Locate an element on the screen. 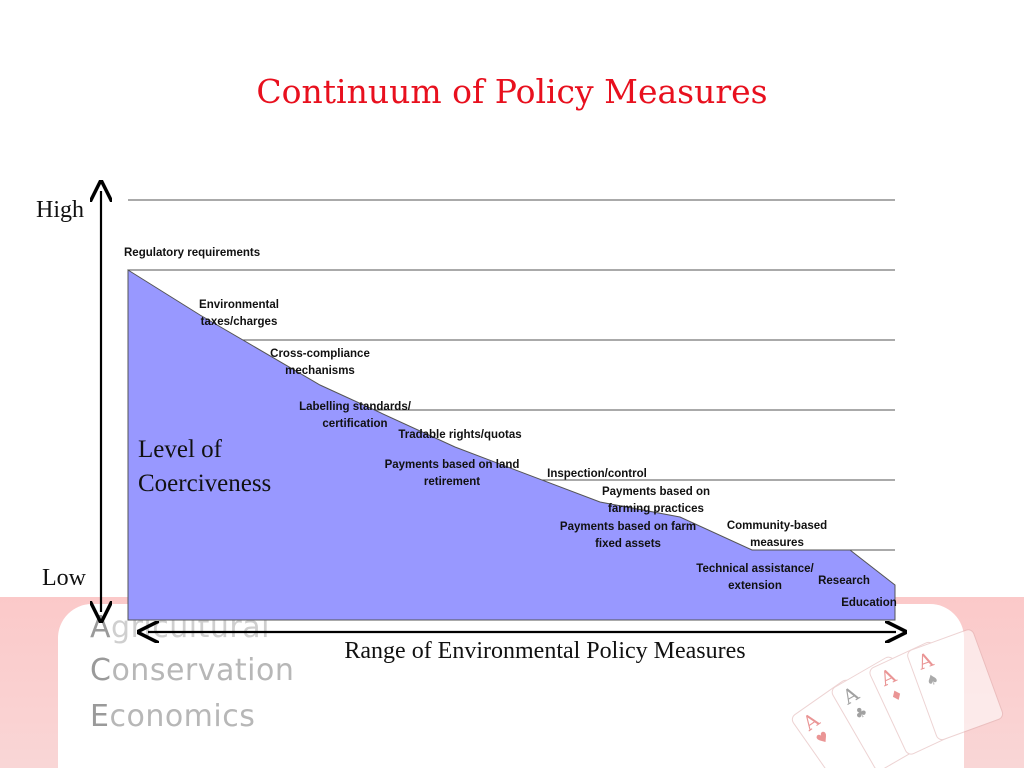  measure-labelling-standards: Labelling standards/certification is located at coordinates (355, 415).